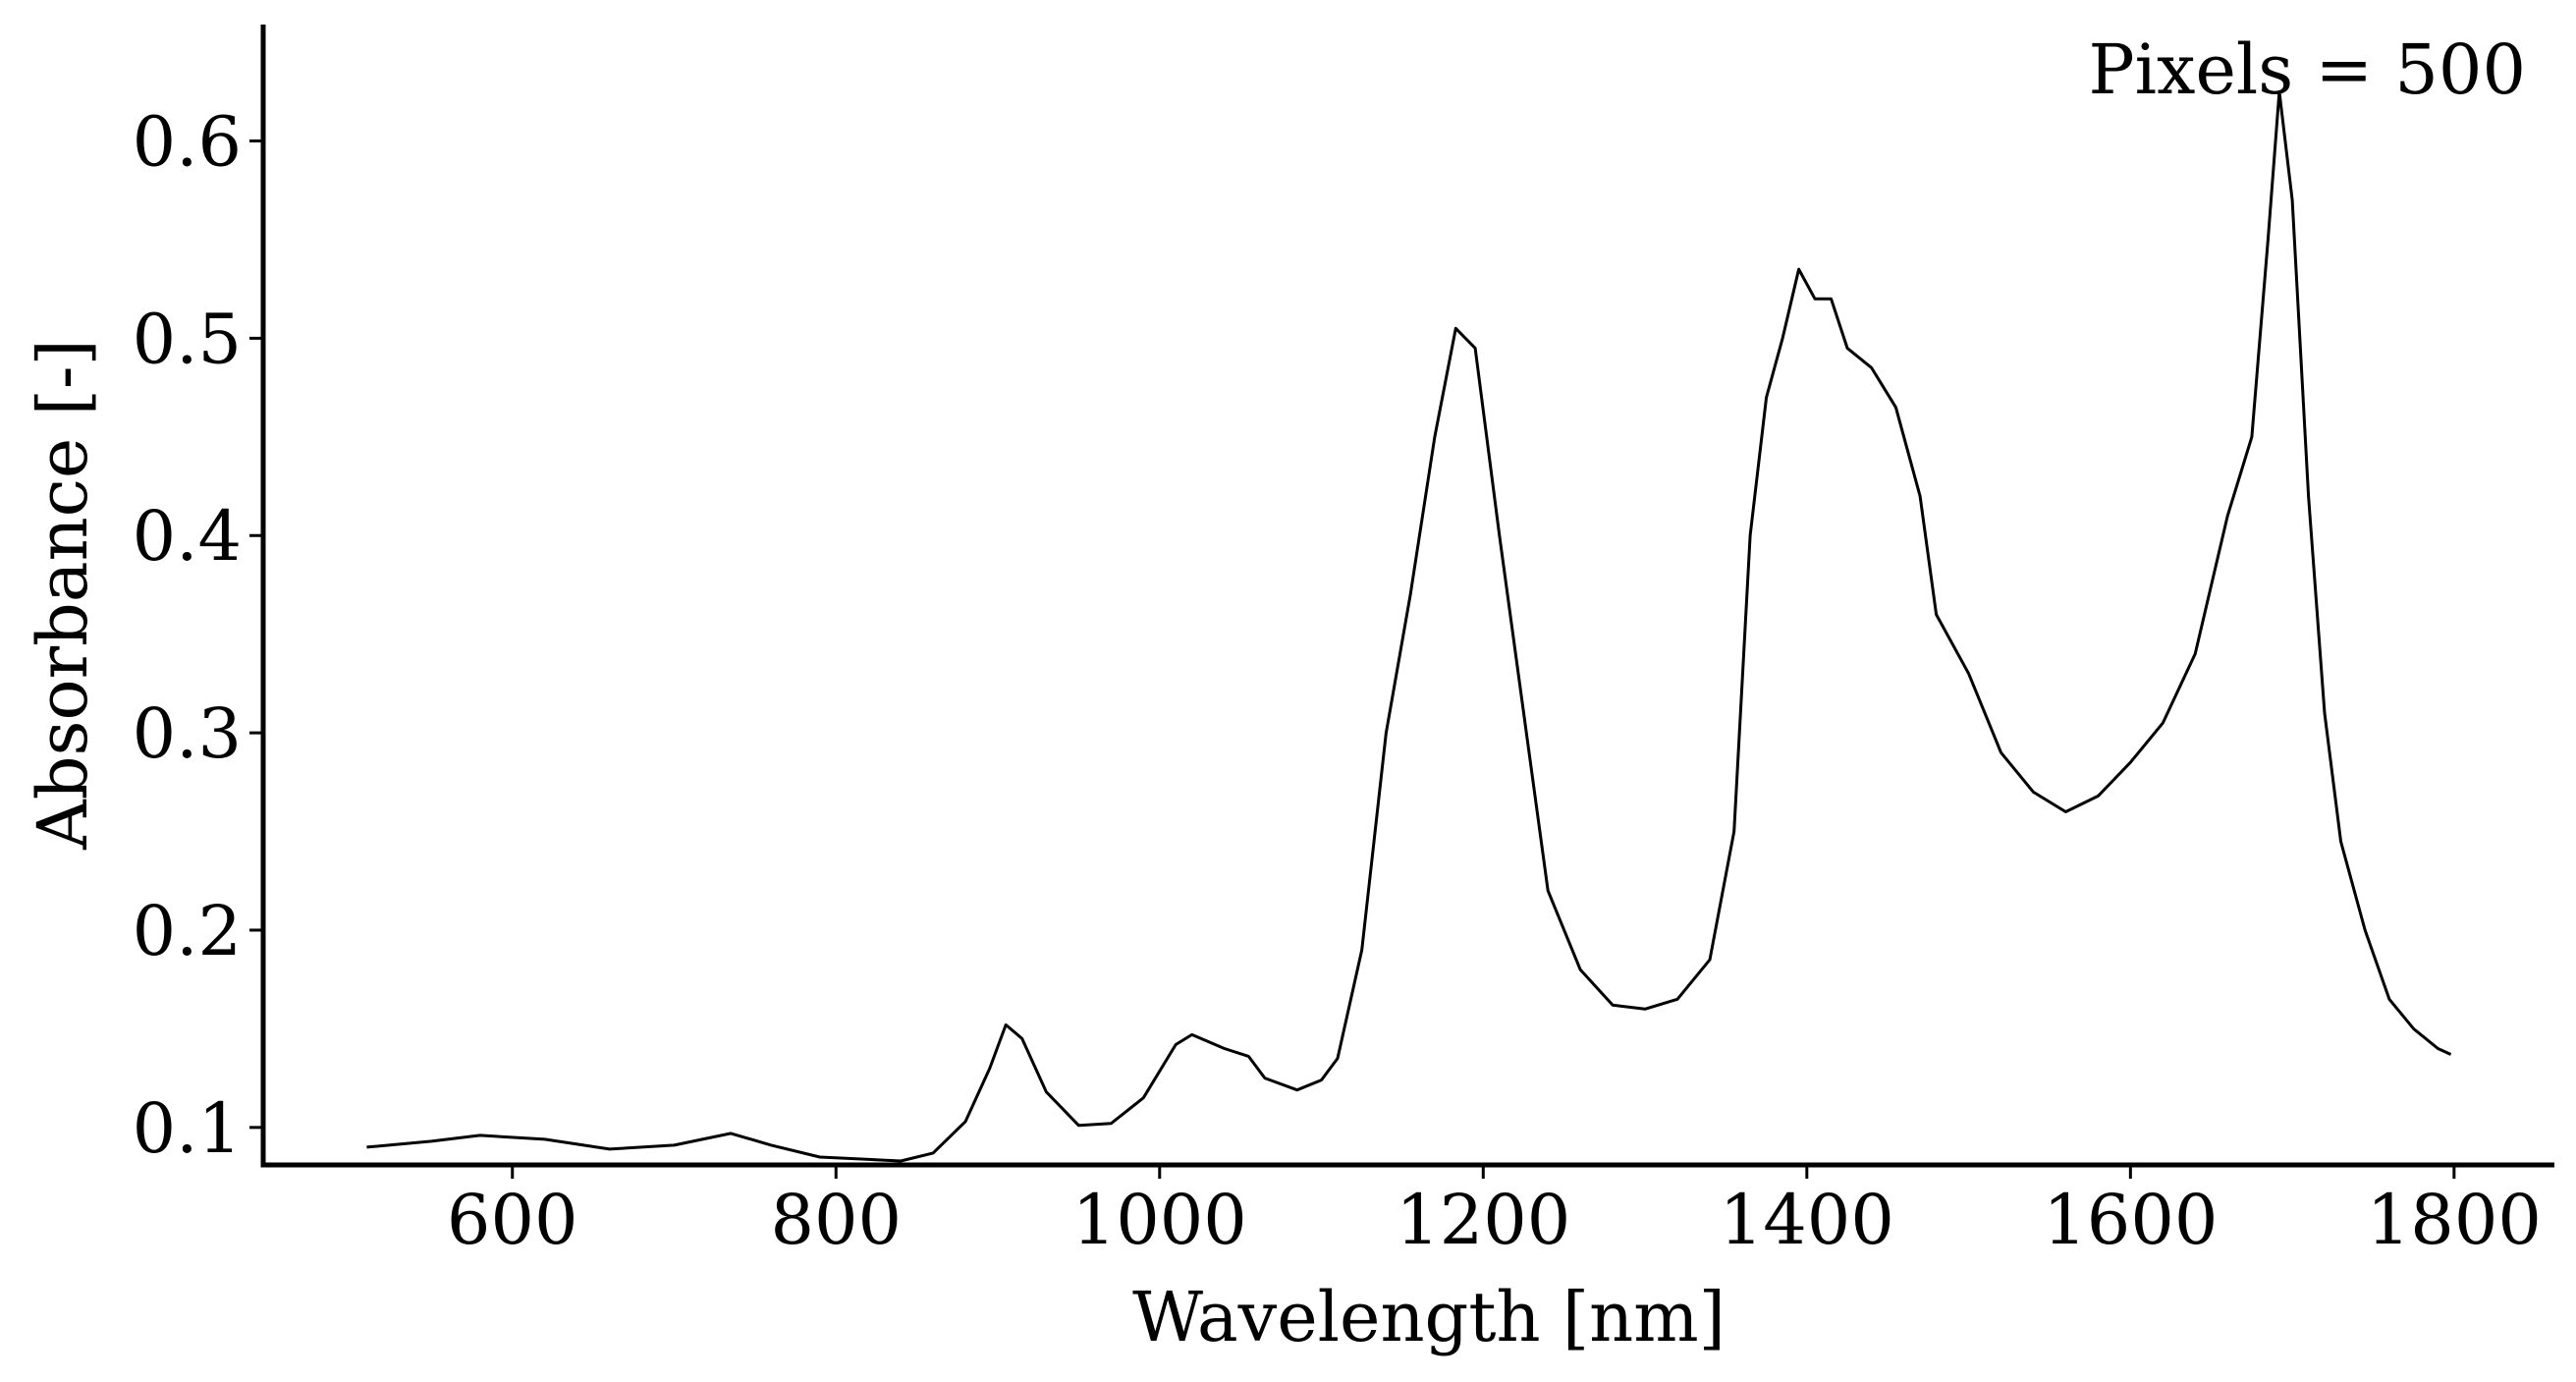 This screenshot has height=1382, width=2576. What do you see at coordinates (188, 537) in the screenshot?
I see `y-tick-label: 0.4` at bounding box center [188, 537].